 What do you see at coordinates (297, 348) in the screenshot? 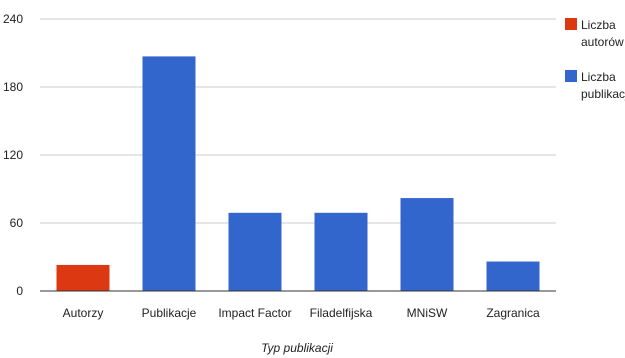
I see `x-axis-title: Typ publikacji` at bounding box center [297, 348].